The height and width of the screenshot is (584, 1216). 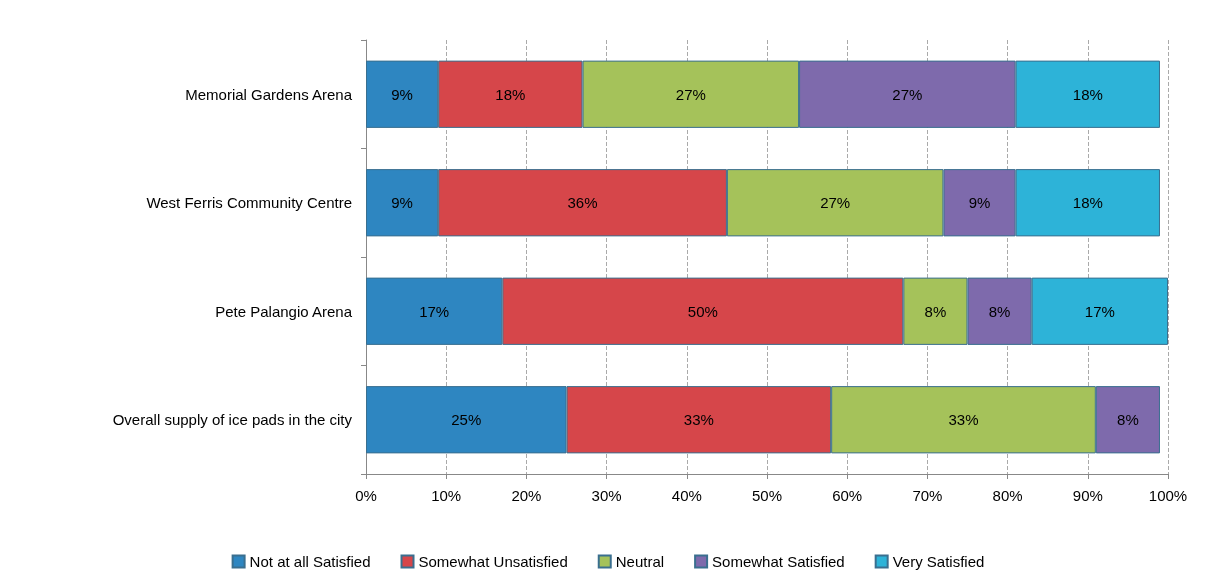 I want to click on x-tick-label: 30%, so click(x=606, y=495).